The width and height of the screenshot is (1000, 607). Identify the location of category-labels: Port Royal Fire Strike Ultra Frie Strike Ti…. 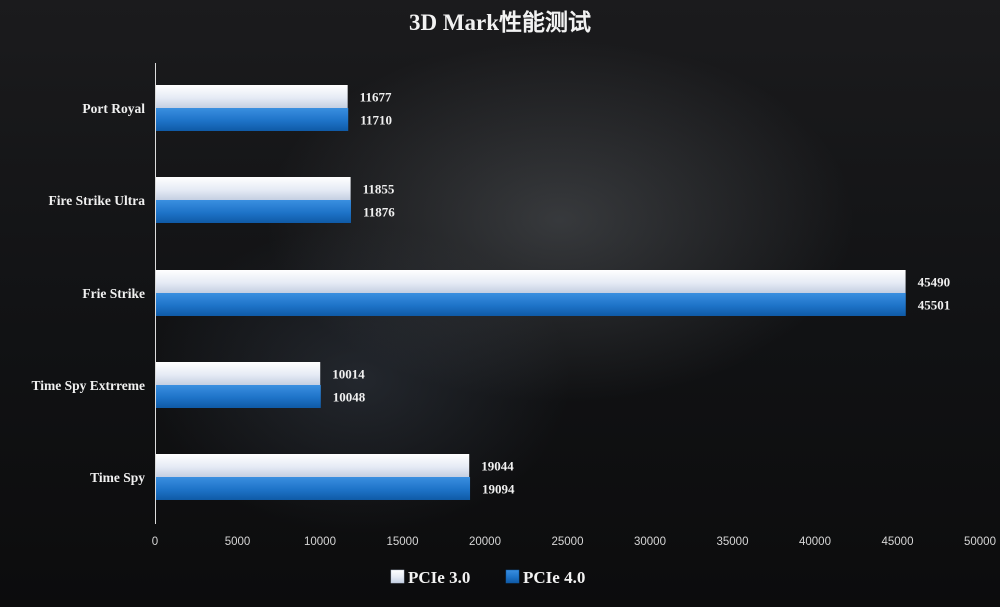
(89, 293).